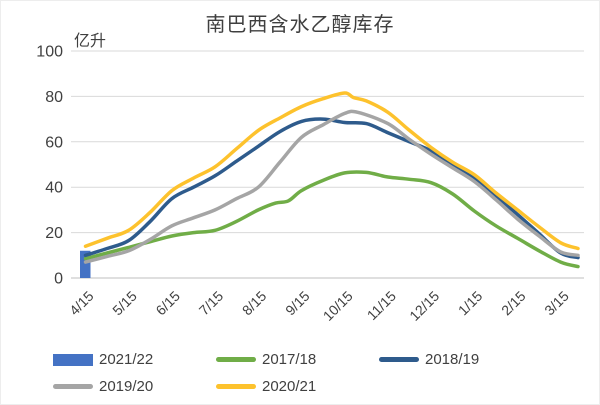 Image resolution: width=600 pixels, height=405 pixels. What do you see at coordinates (73, 359) in the screenshot?
I see `legend-swatch-bar` at bounding box center [73, 359].